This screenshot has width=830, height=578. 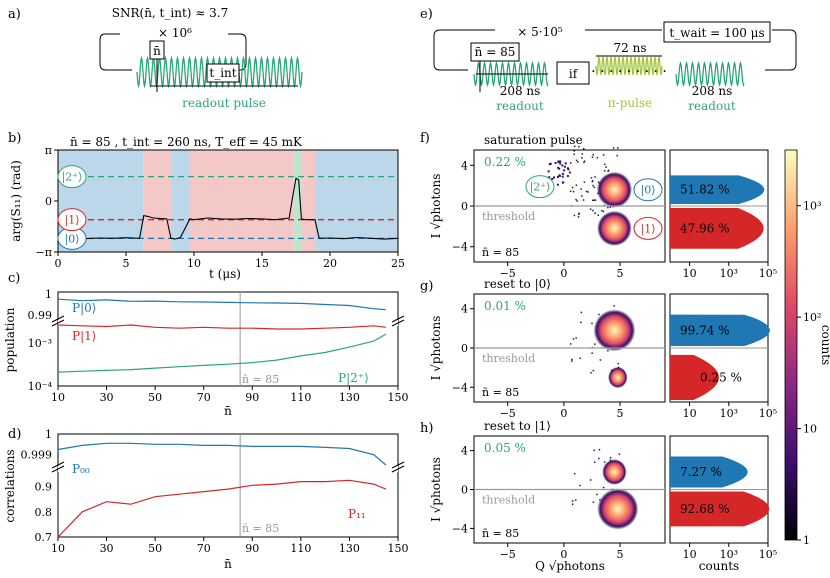 What do you see at coordinates (768, 413) in the screenshot?
I see `hist-x-tick-label: 10⁵` at bounding box center [768, 413].